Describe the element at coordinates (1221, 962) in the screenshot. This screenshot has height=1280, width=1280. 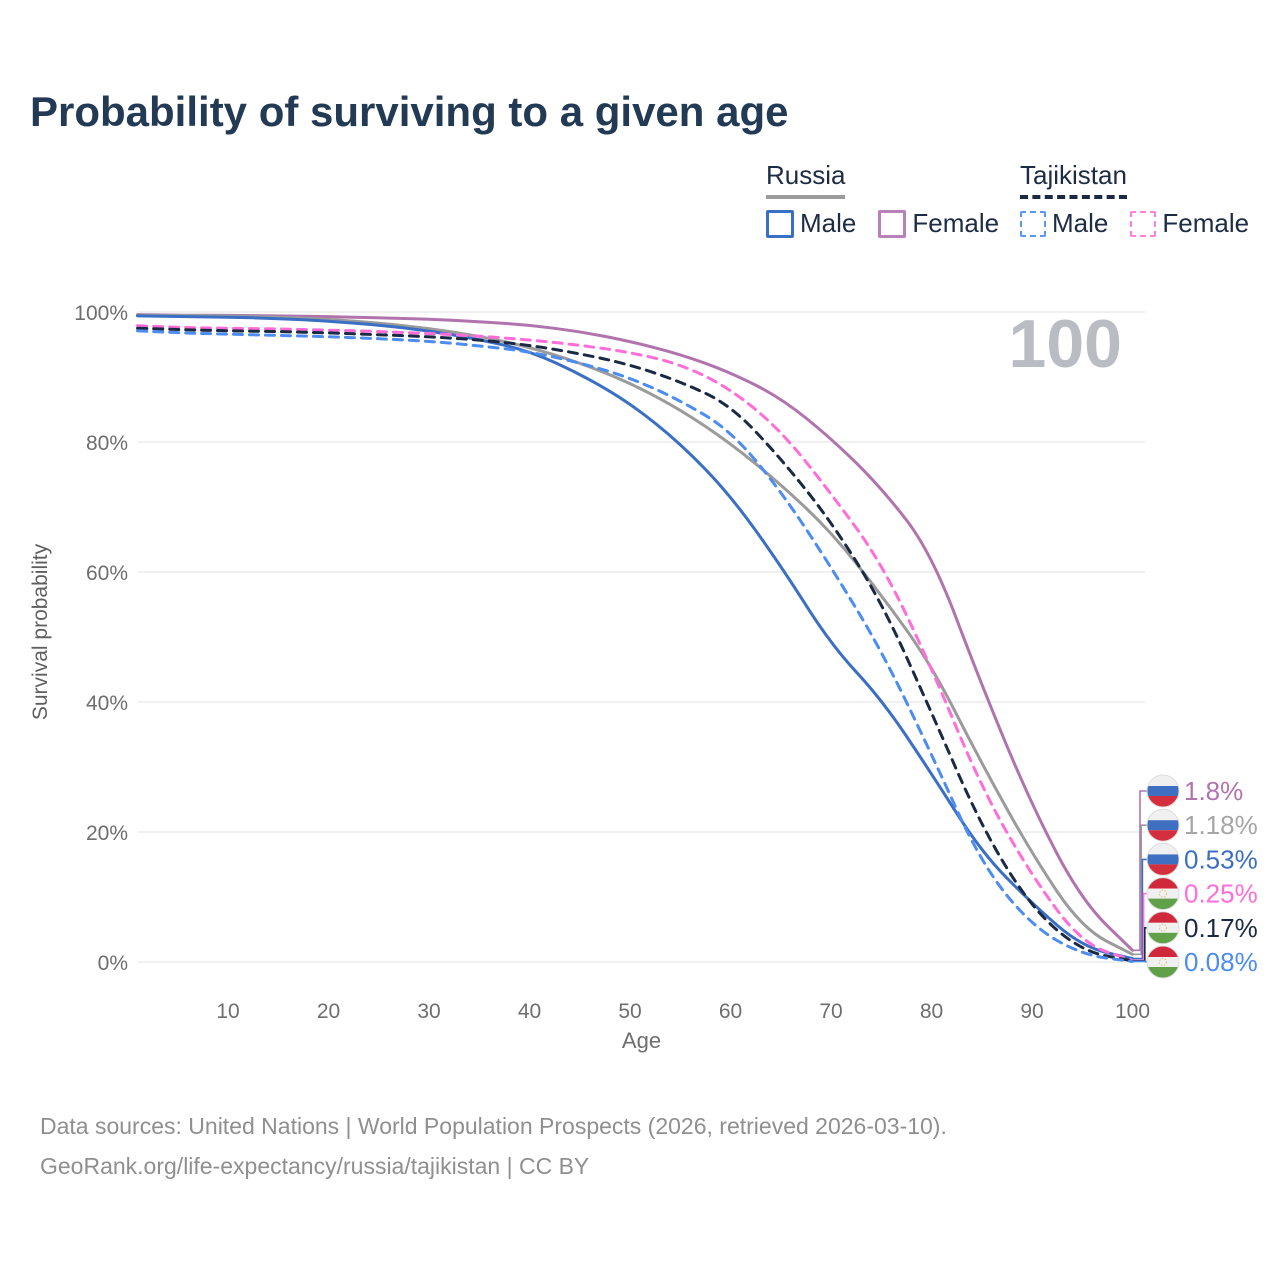
I see `end-label-tajikistan-male: 0.08%` at that location.